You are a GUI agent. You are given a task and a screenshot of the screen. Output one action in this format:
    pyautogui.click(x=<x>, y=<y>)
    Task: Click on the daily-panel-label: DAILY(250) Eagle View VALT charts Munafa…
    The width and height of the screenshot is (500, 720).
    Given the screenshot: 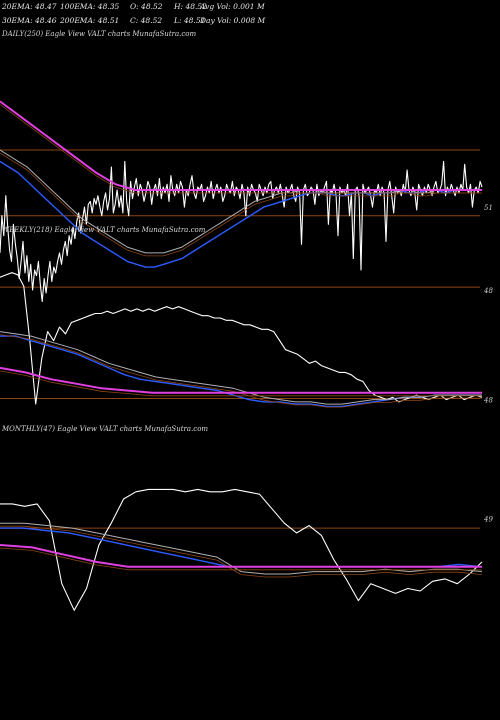 What is the action you would take?
    pyautogui.click(x=99, y=34)
    